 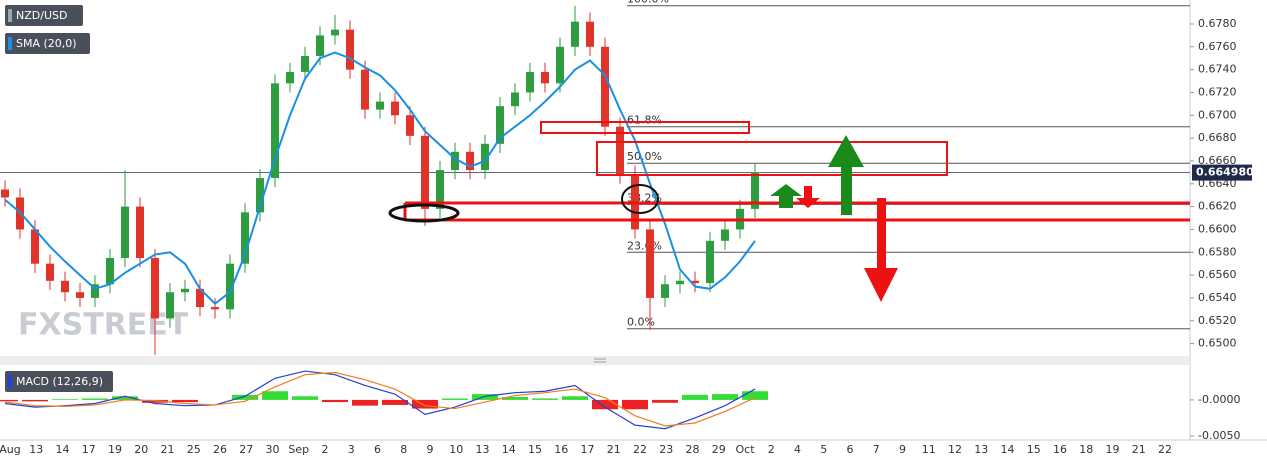 What do you see at coordinates (298, 449) in the screenshot?
I see `date-label: Sep` at bounding box center [298, 449].